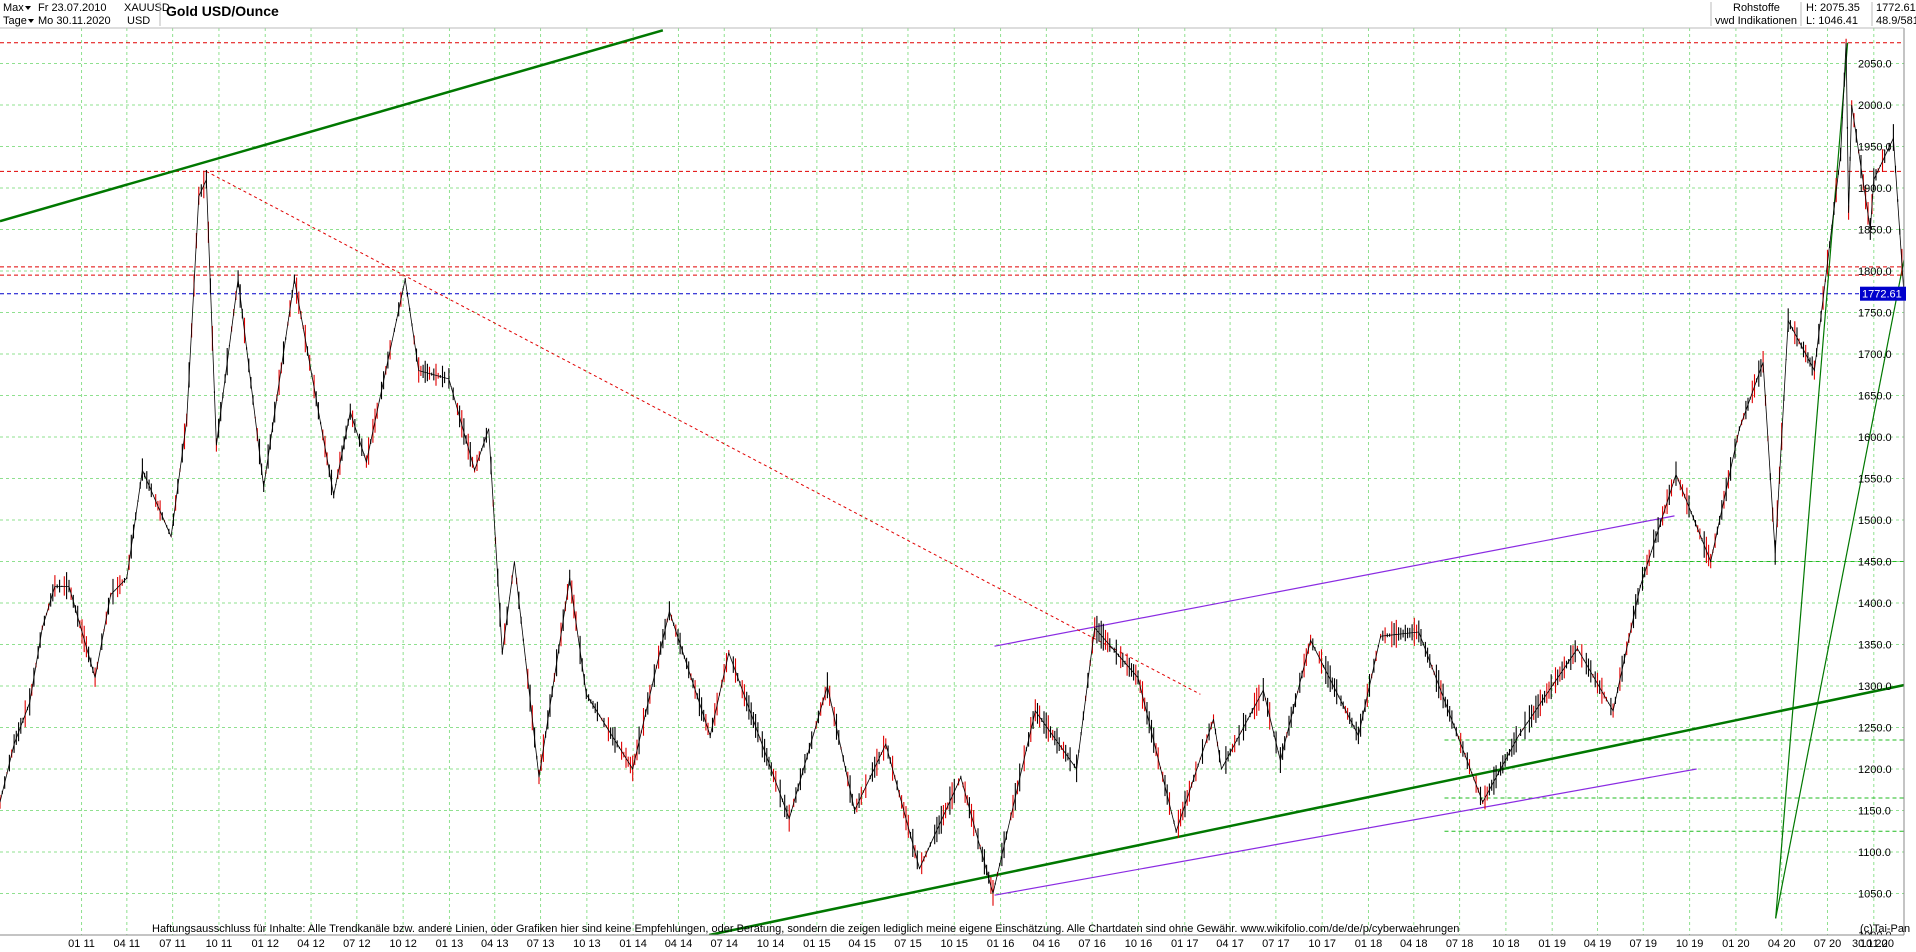  I want to click on x-tick-label: 01 14, so click(633, 944).